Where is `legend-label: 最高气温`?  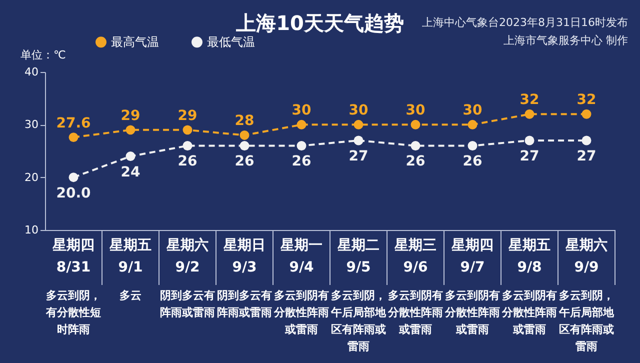
legend-label: 最高气温 is located at coordinates (135, 42).